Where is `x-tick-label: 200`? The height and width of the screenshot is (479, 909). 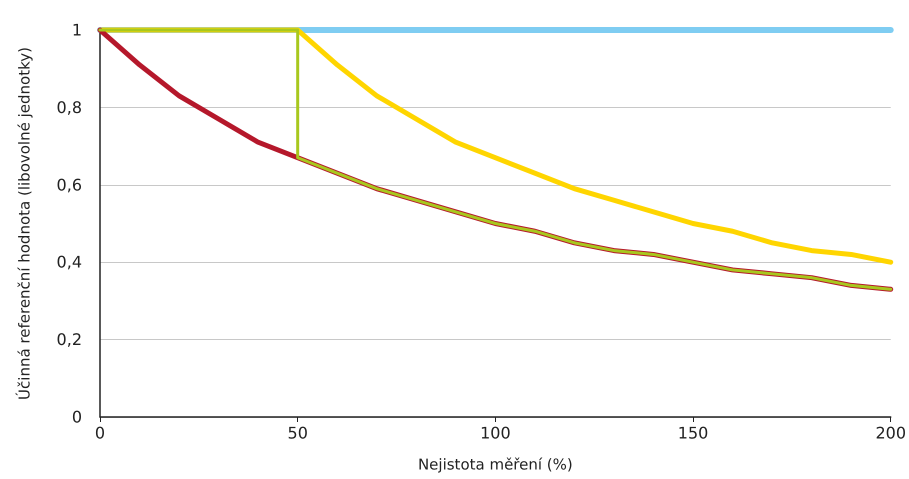
x-tick-label: 200 is located at coordinates (890, 433).